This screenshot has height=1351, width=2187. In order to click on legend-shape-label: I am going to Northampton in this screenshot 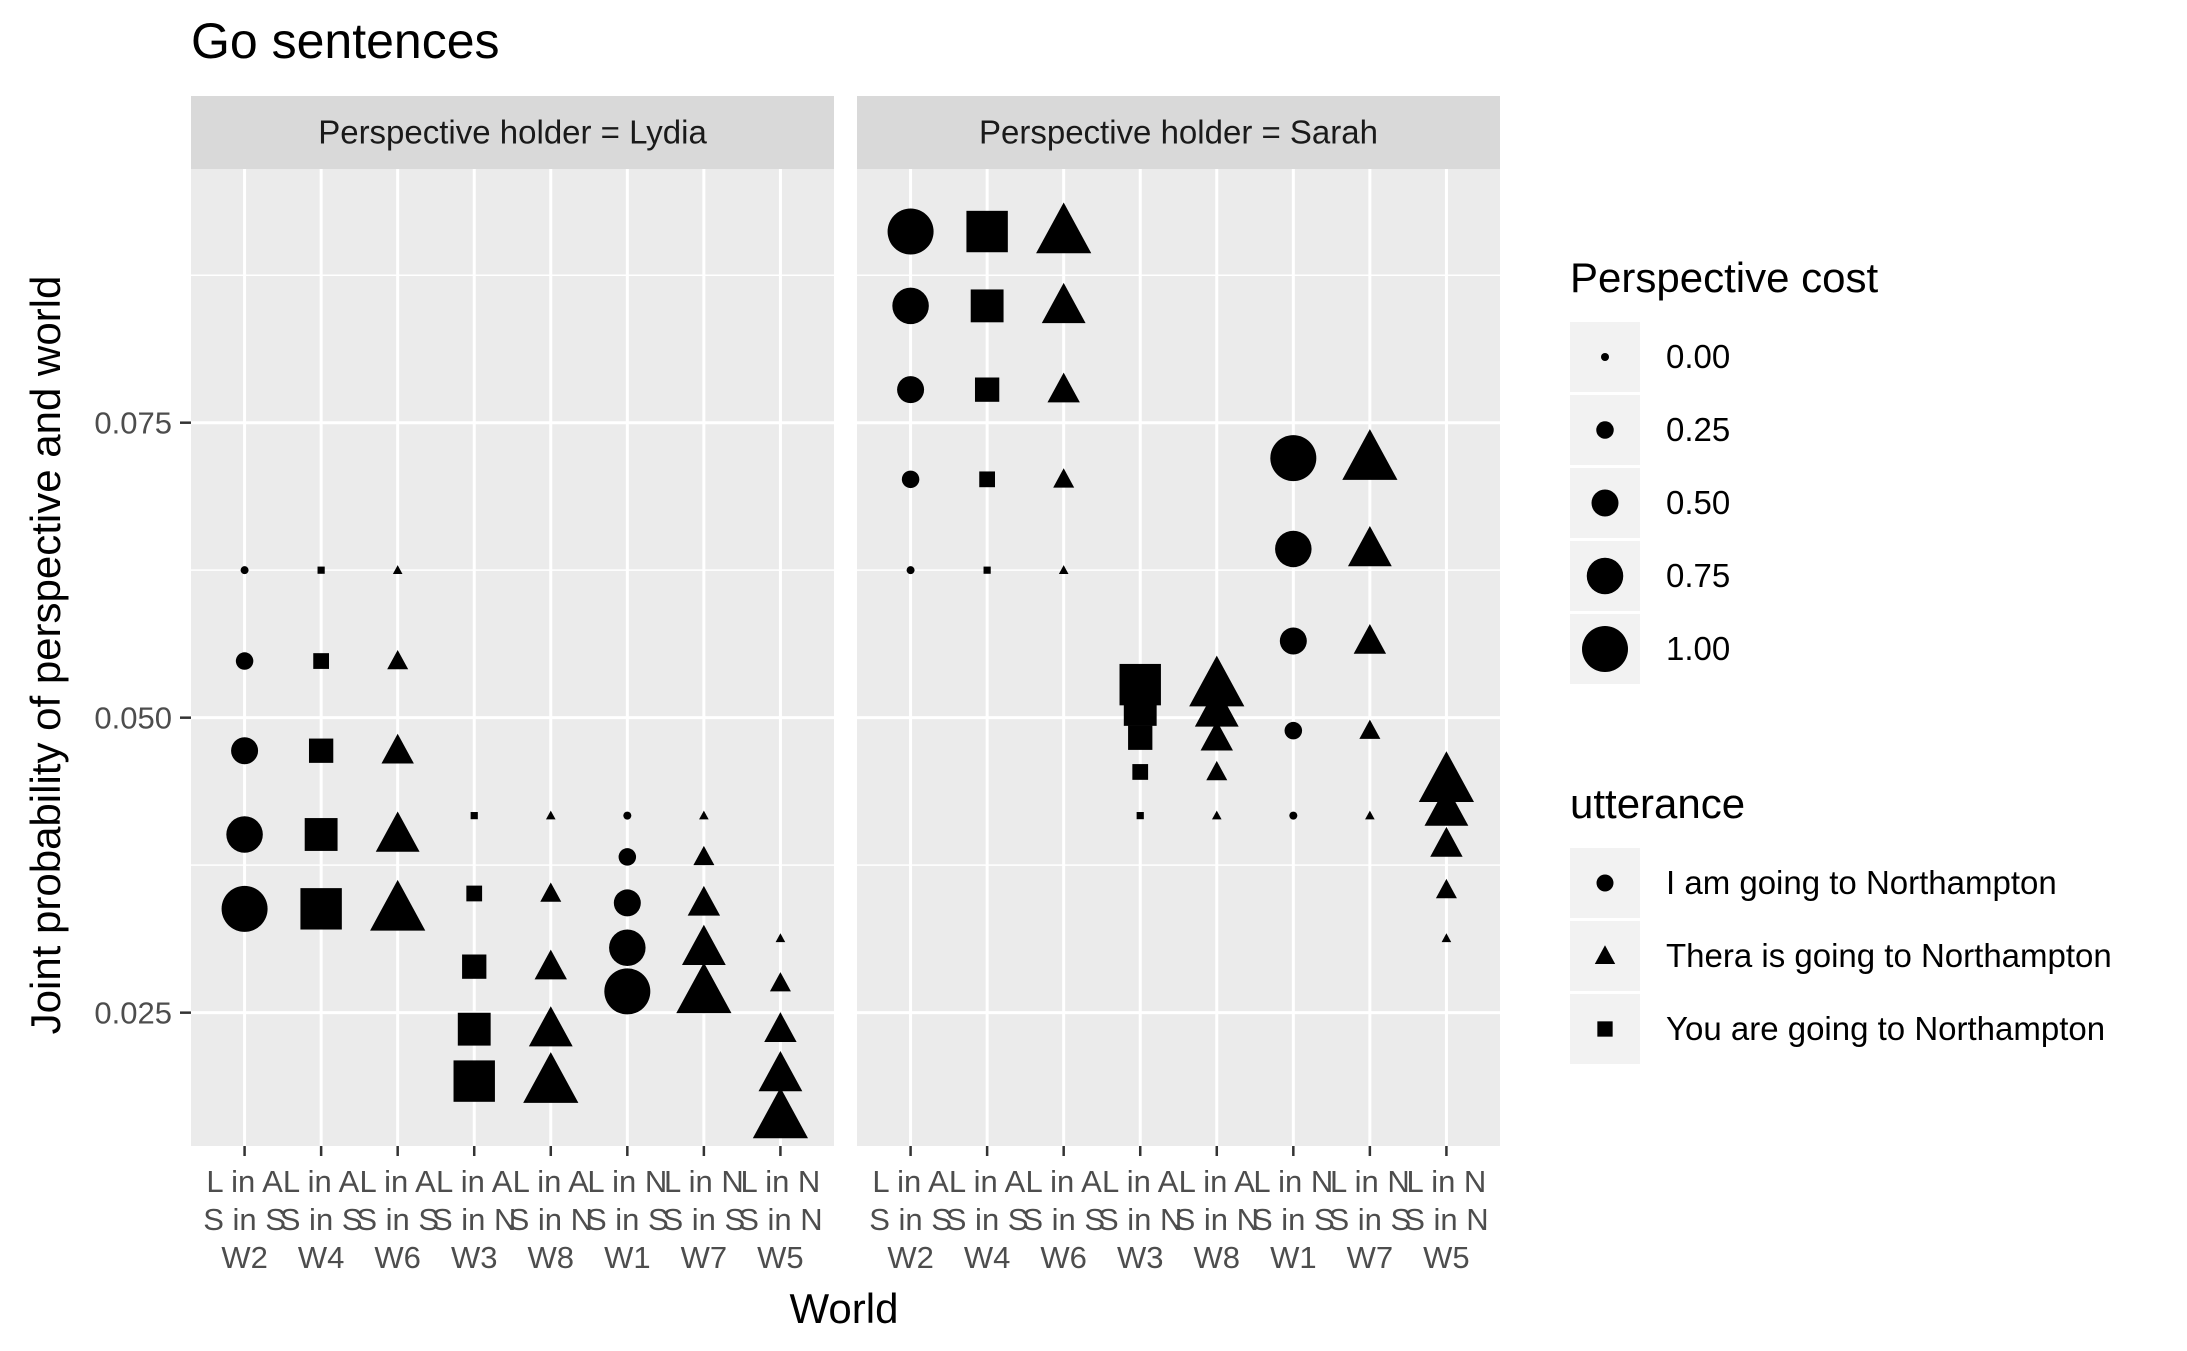, I will do `click(1861, 882)`.